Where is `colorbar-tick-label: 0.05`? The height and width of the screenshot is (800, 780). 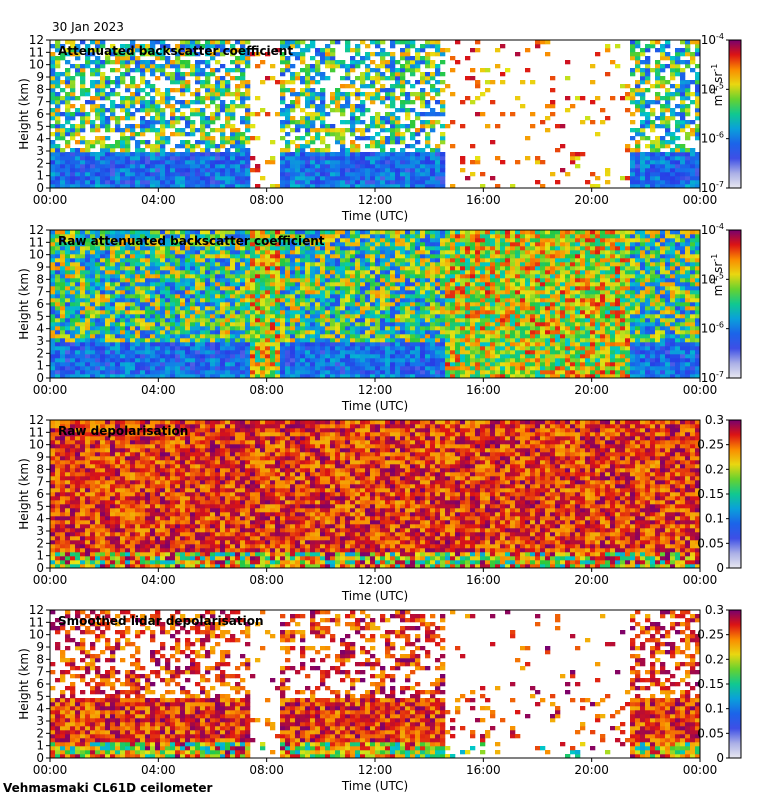
colorbar-tick-label: 0.05 is located at coordinates (710, 733).